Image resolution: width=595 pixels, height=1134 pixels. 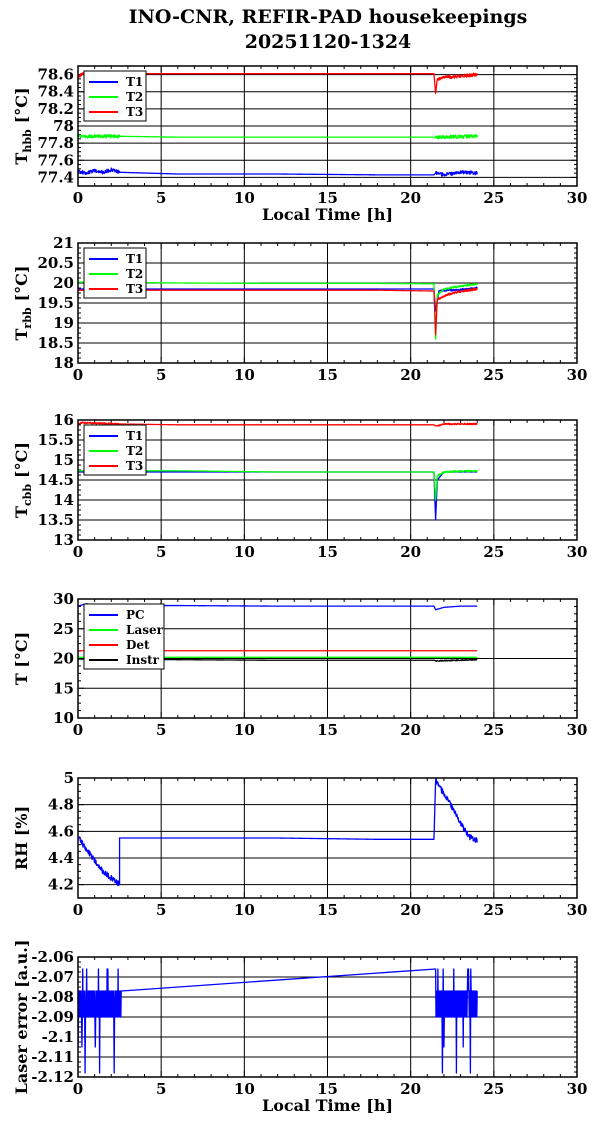 I want to click on legend-label: Laser, so click(x=145, y=630).